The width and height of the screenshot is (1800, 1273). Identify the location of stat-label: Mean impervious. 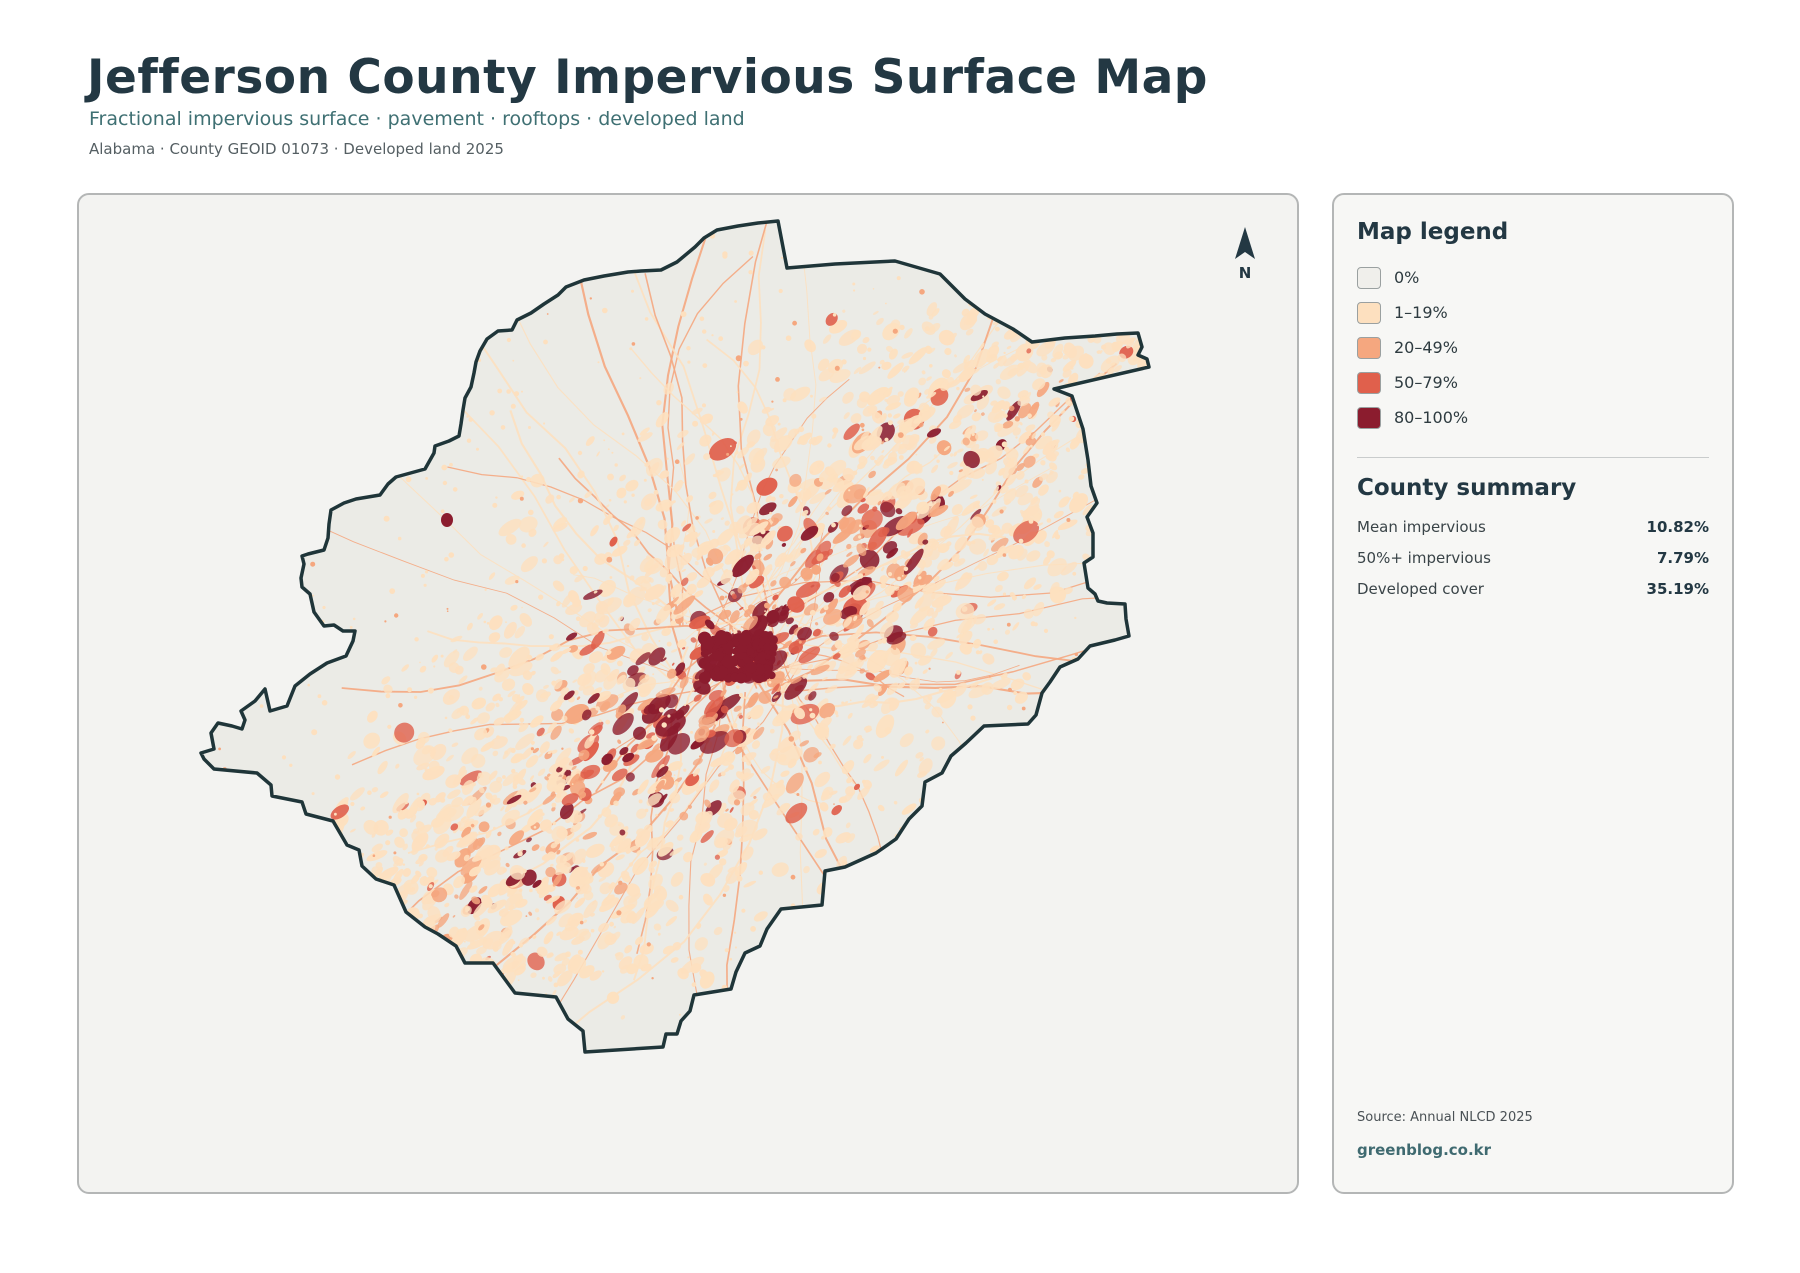
(1421, 527).